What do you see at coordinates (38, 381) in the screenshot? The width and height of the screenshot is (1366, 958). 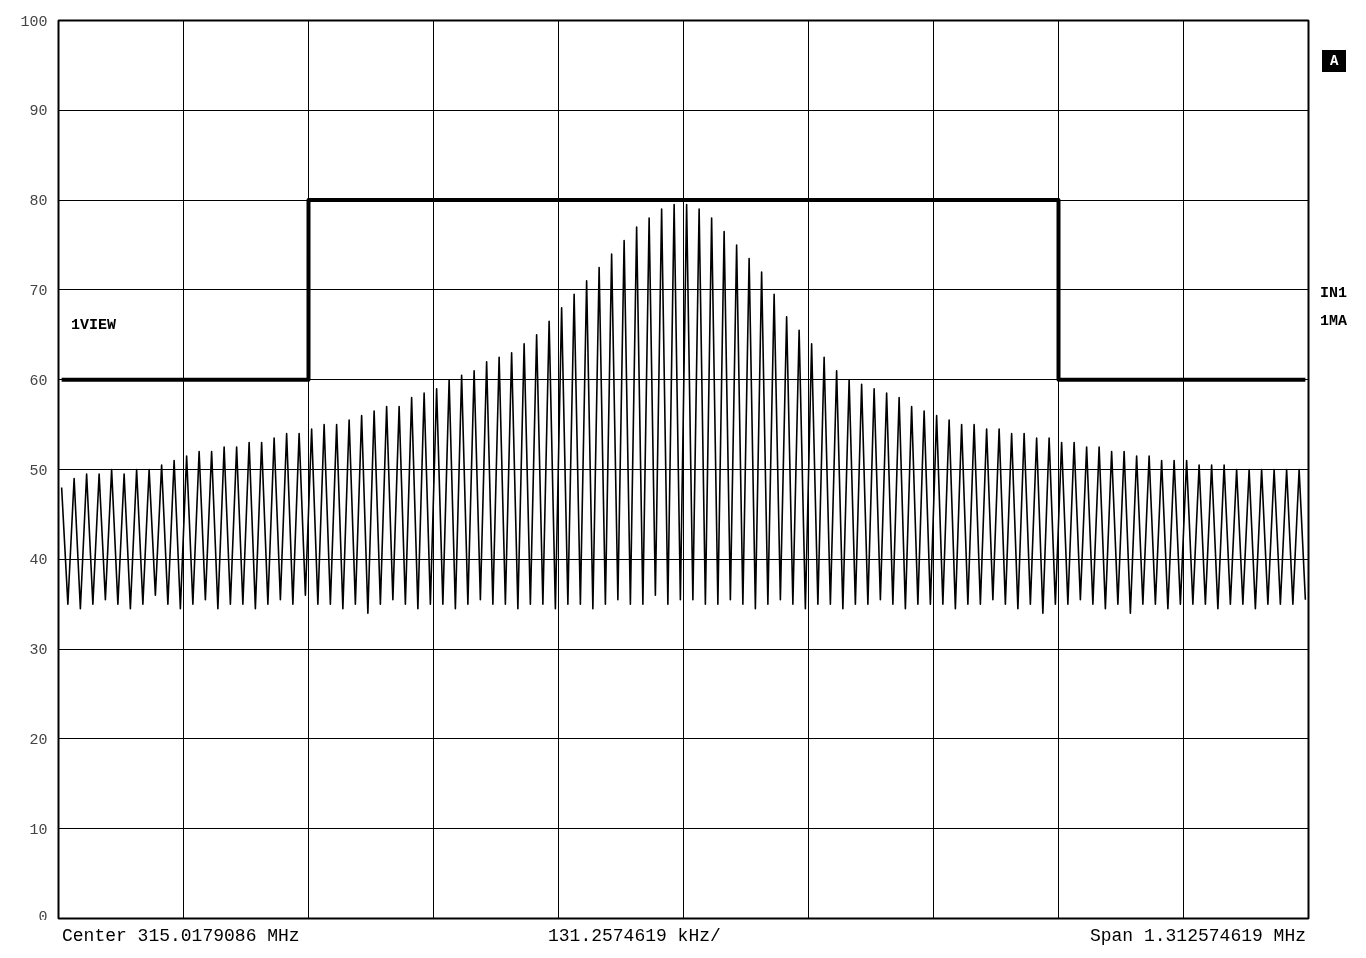 I see `y-tick-label: 60` at bounding box center [38, 381].